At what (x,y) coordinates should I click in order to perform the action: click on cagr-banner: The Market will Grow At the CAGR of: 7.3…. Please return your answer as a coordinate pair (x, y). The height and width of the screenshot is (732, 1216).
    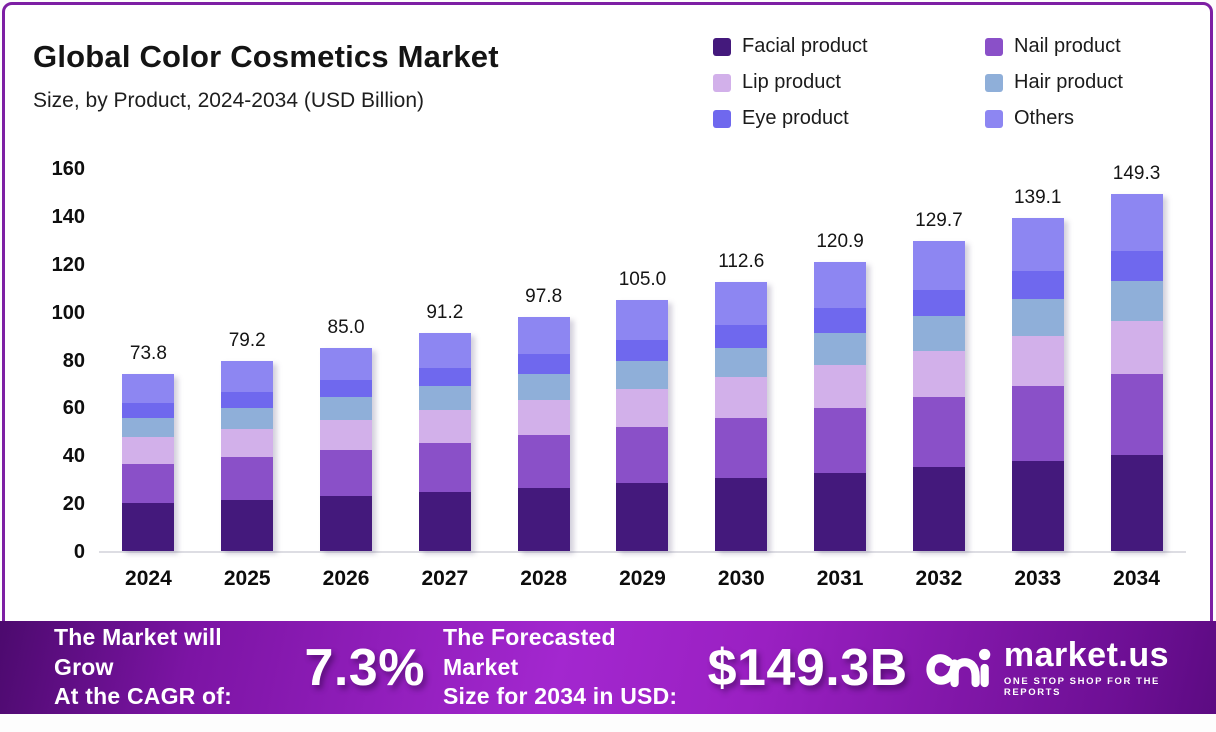
    Looking at the image, I should click on (608, 667).